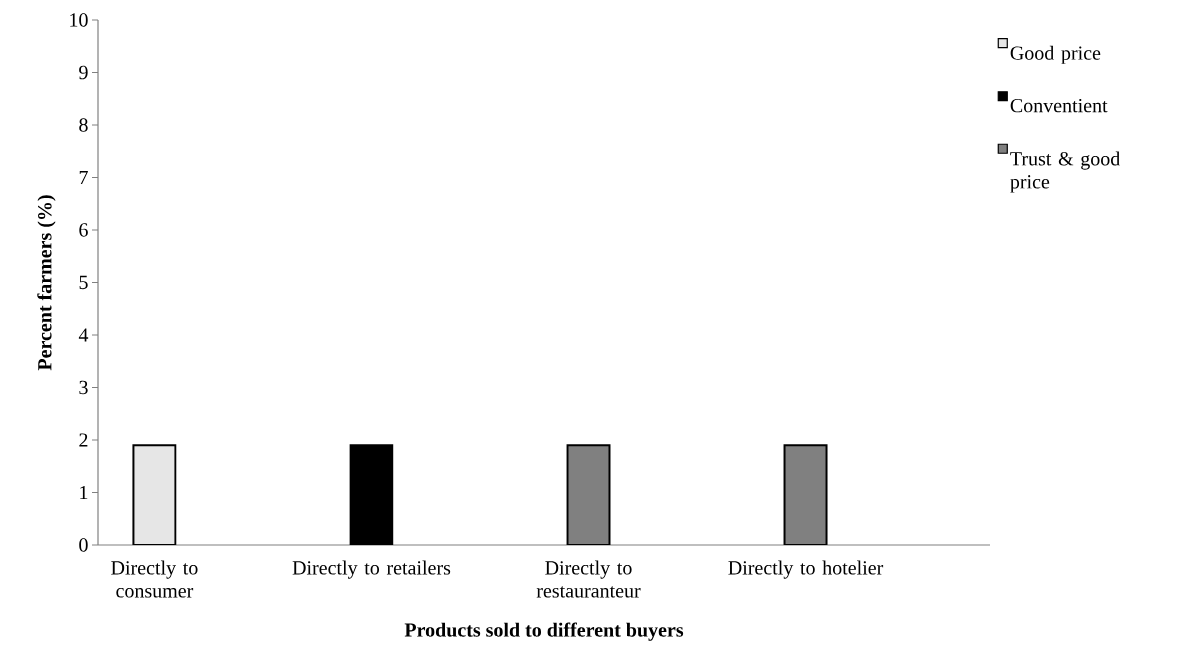 The image size is (1189, 670). Describe the element at coordinates (154, 579) in the screenshot. I see `x-tick-label: Directly to consumer` at that location.